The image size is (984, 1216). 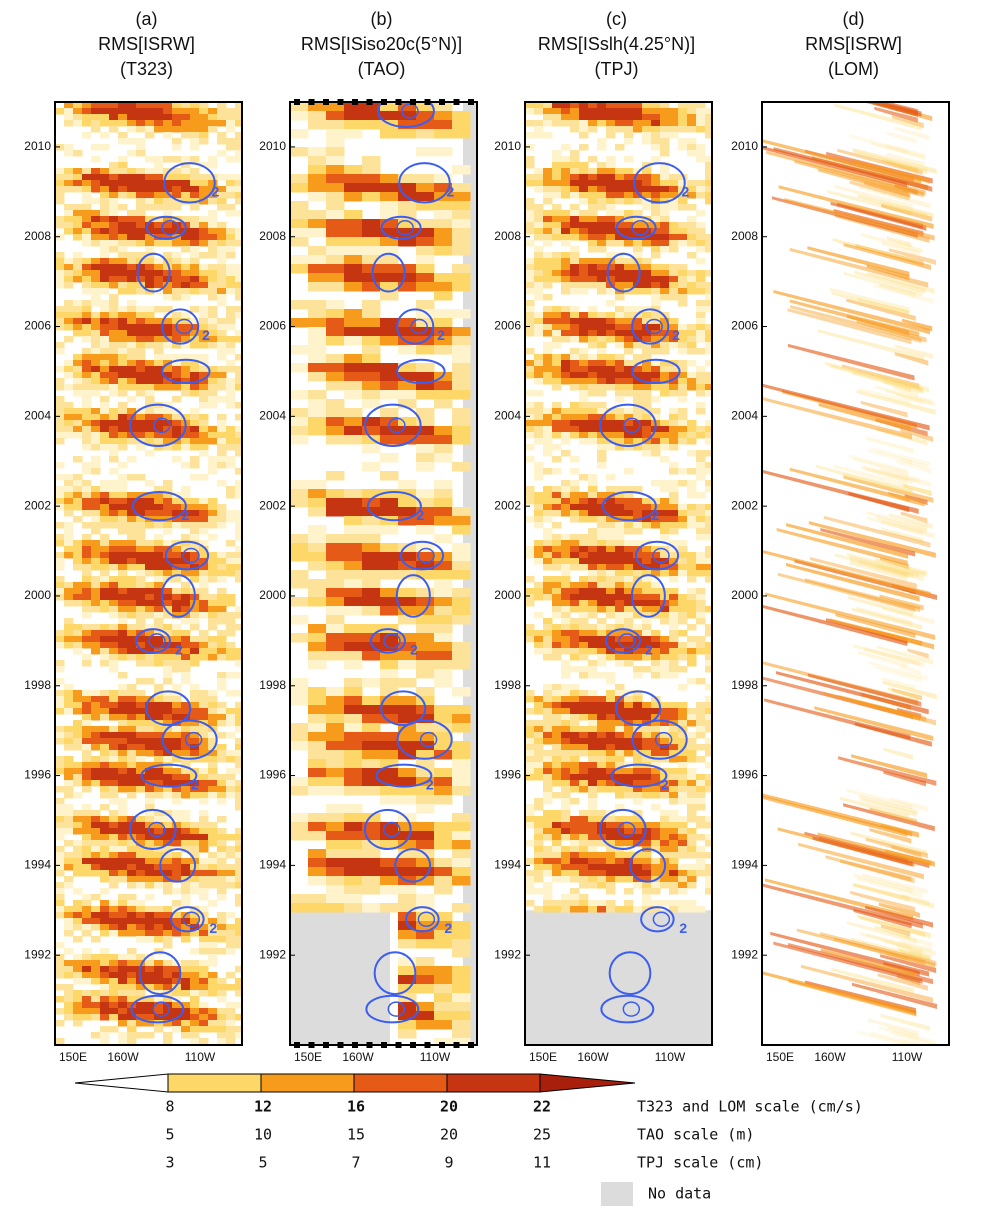 I want to click on x-tick-label: 160W, so click(x=123, y=1057).